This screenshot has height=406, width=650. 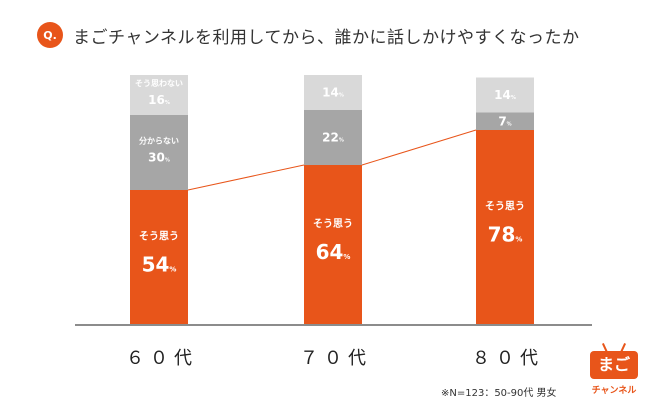 I want to click on data-label: 78%, so click(x=505, y=235).